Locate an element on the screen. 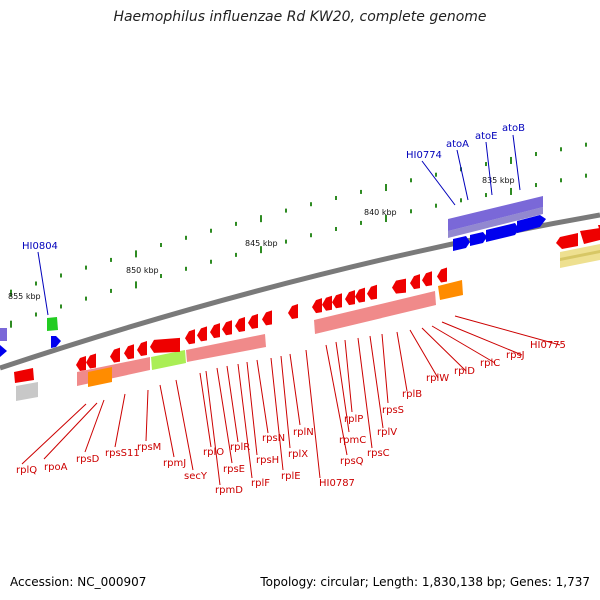 The image size is (600, 600). gene-label-hi0787: HI0787 is located at coordinates (337, 483).